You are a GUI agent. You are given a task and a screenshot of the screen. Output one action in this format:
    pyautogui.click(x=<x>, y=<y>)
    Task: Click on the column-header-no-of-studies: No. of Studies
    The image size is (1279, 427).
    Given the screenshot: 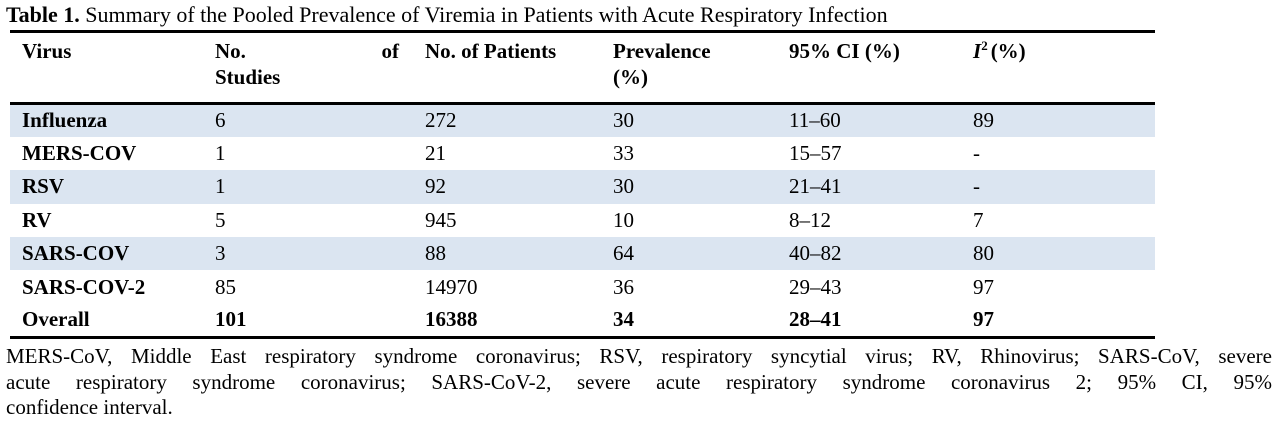 What is the action you would take?
    pyautogui.click(x=308, y=68)
    